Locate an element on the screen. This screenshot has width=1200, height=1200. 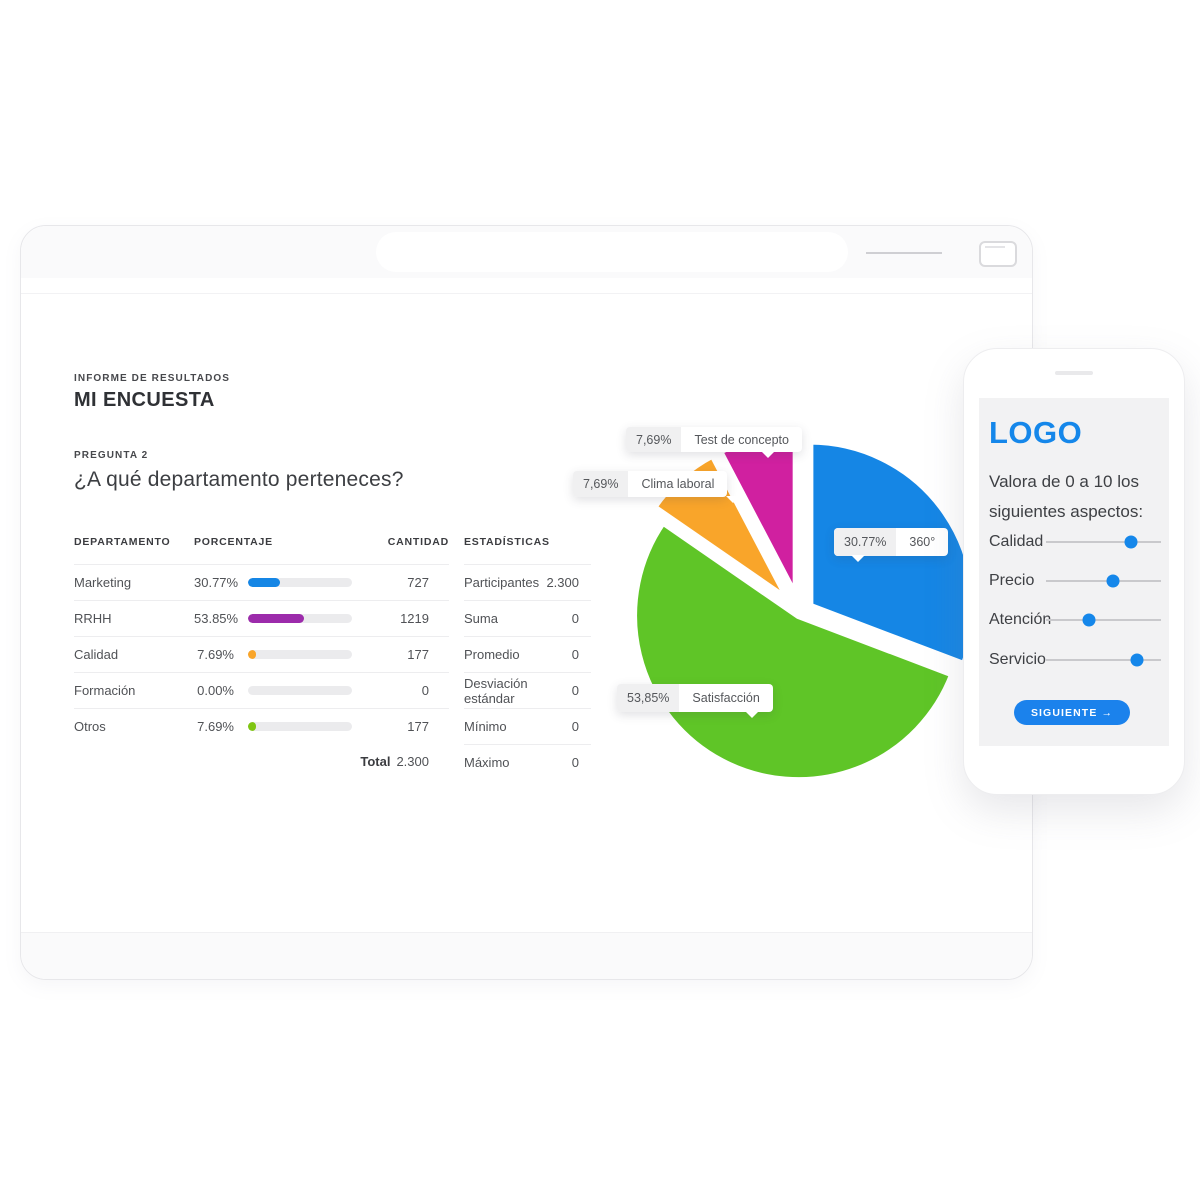
callout-360-pct: 30.77% is located at coordinates (865, 542).